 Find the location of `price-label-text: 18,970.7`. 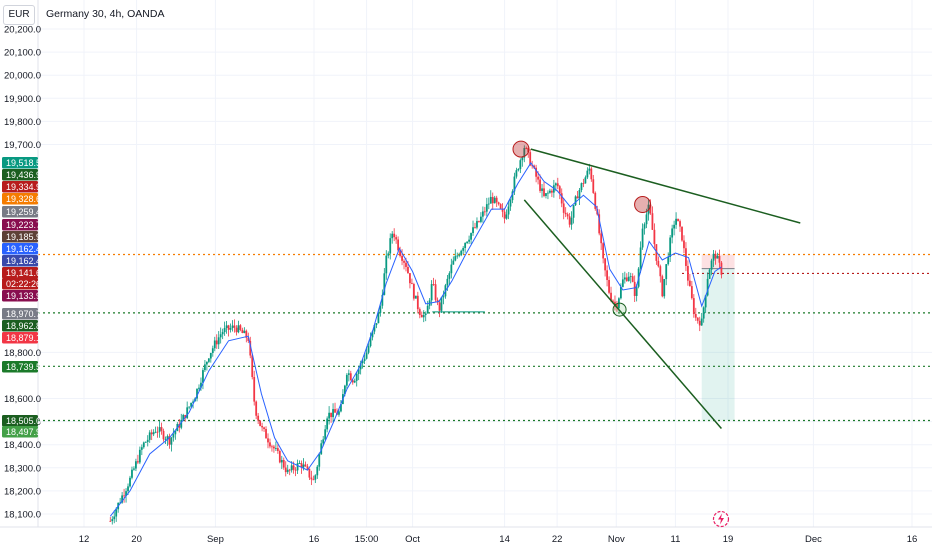

price-label-text: 18,970.7 is located at coordinates (23, 314).